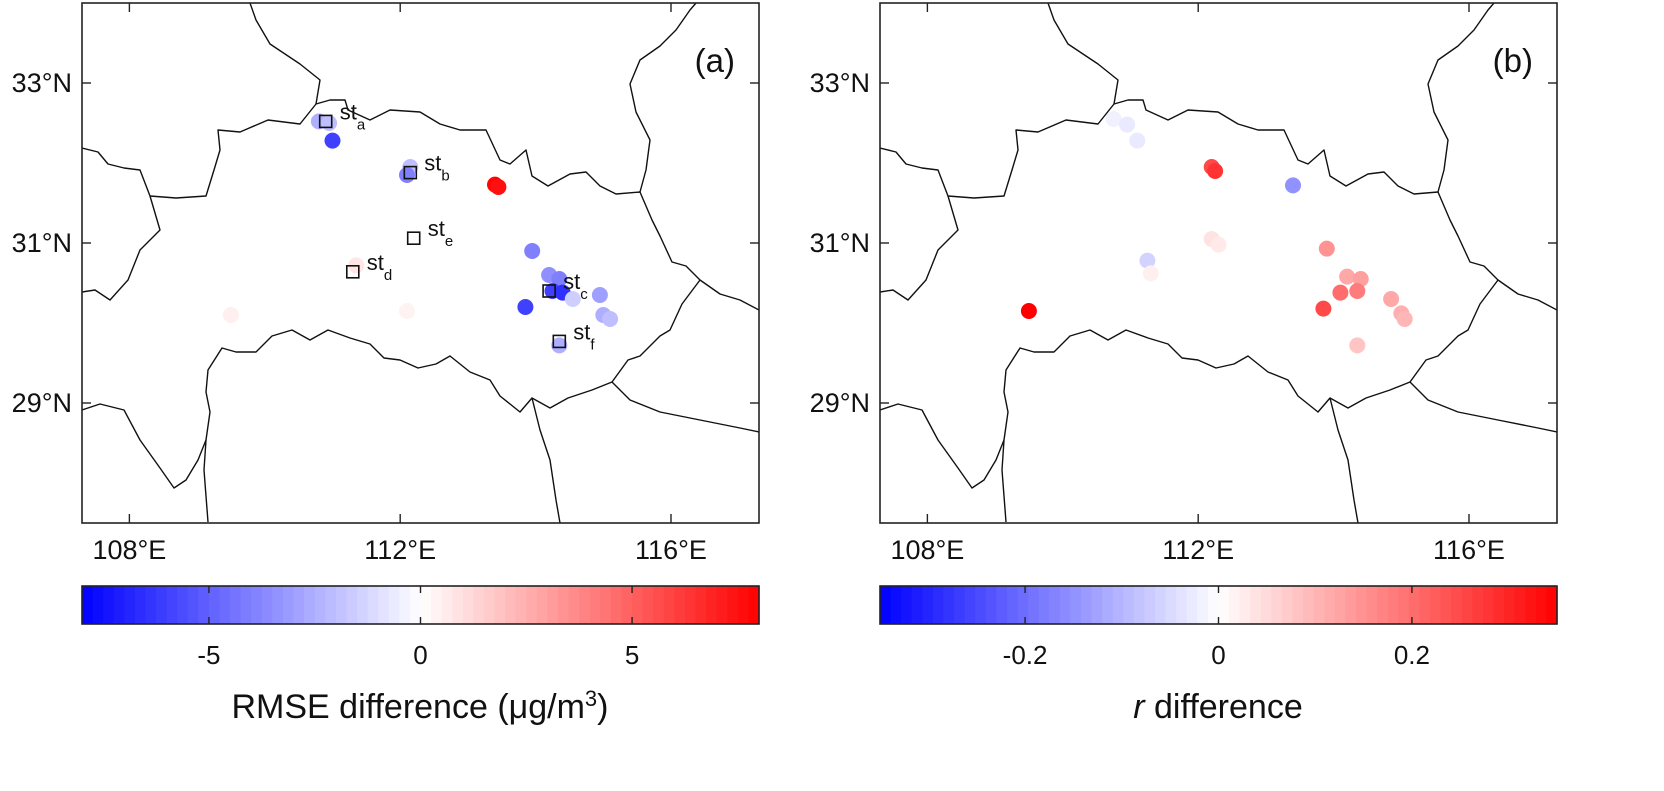 The height and width of the screenshot is (791, 1664). What do you see at coordinates (208, 655) in the screenshot?
I see `colorbar-tick-label: -5` at bounding box center [208, 655].